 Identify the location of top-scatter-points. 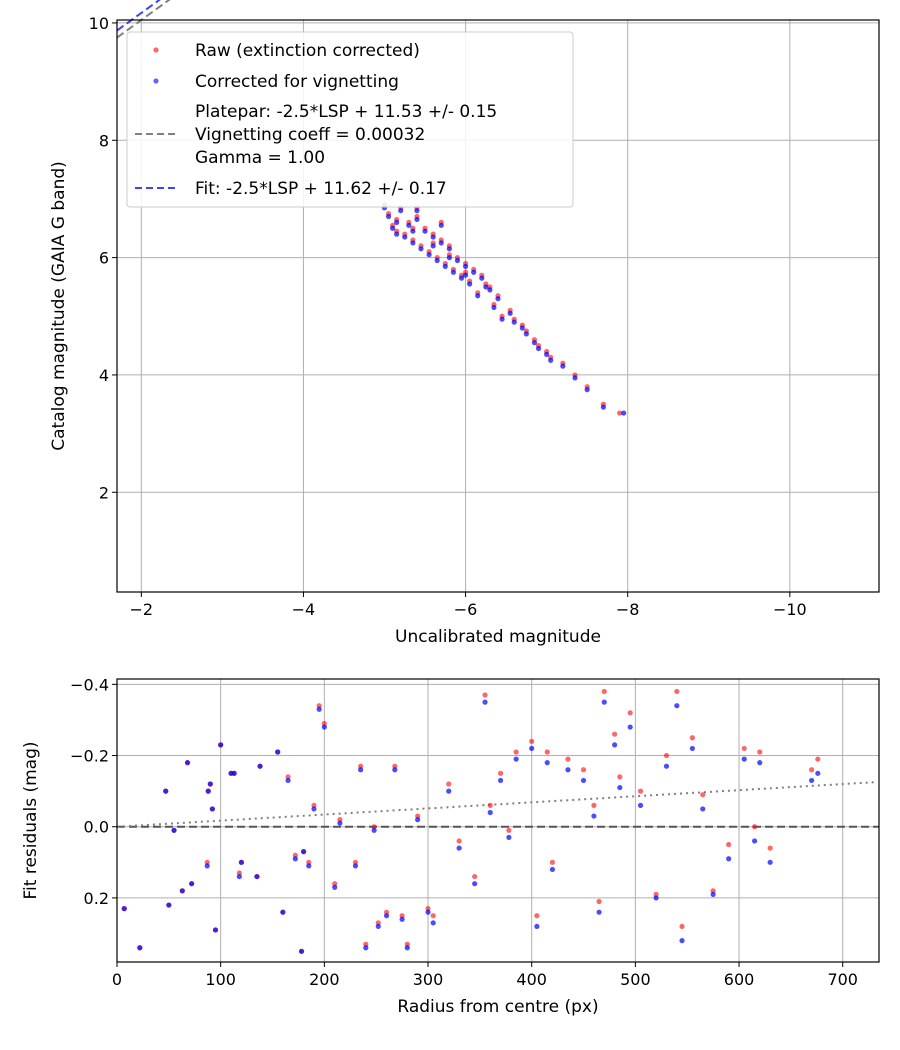
(504, 309).